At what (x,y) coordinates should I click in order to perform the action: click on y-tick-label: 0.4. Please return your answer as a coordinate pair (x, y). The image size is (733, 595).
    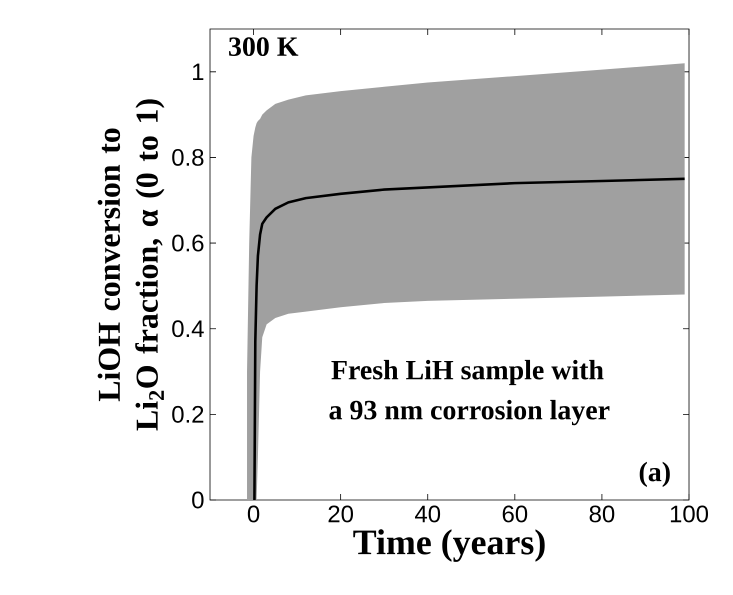
    Looking at the image, I should click on (188, 329).